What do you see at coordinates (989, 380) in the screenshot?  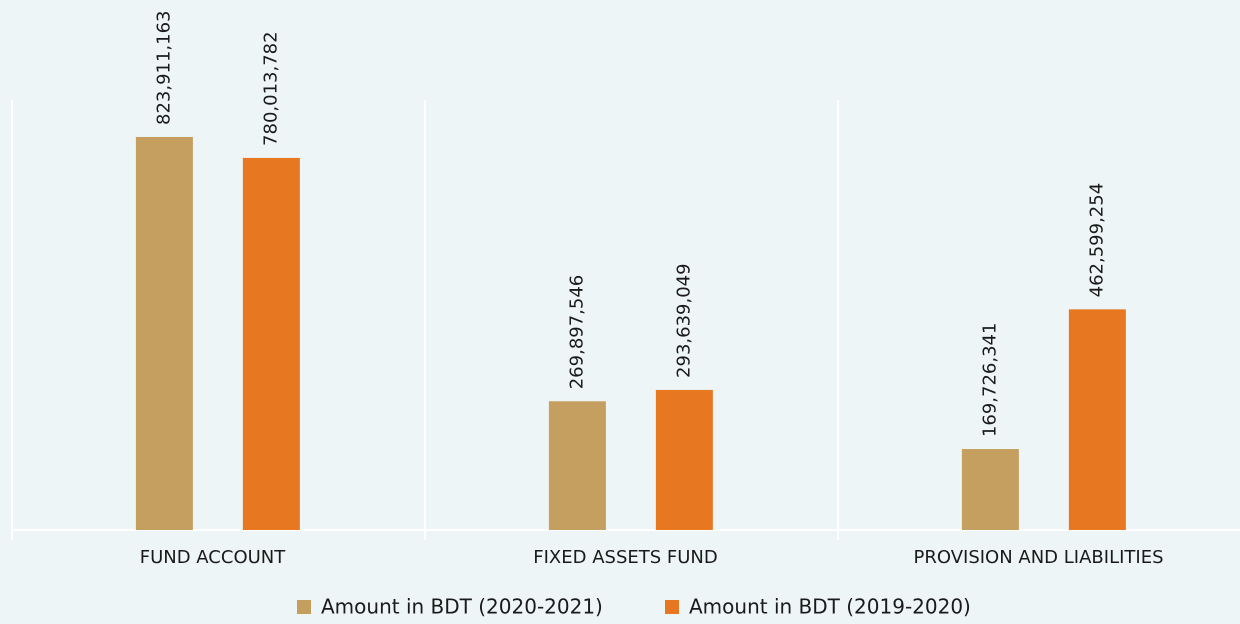 I see `value-label: 169,726,341` at bounding box center [989, 380].